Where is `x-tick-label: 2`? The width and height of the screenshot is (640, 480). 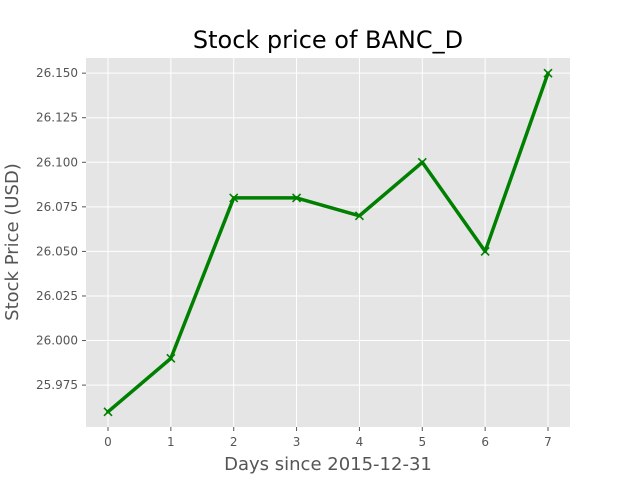
x-tick-label: 2 is located at coordinates (234, 442).